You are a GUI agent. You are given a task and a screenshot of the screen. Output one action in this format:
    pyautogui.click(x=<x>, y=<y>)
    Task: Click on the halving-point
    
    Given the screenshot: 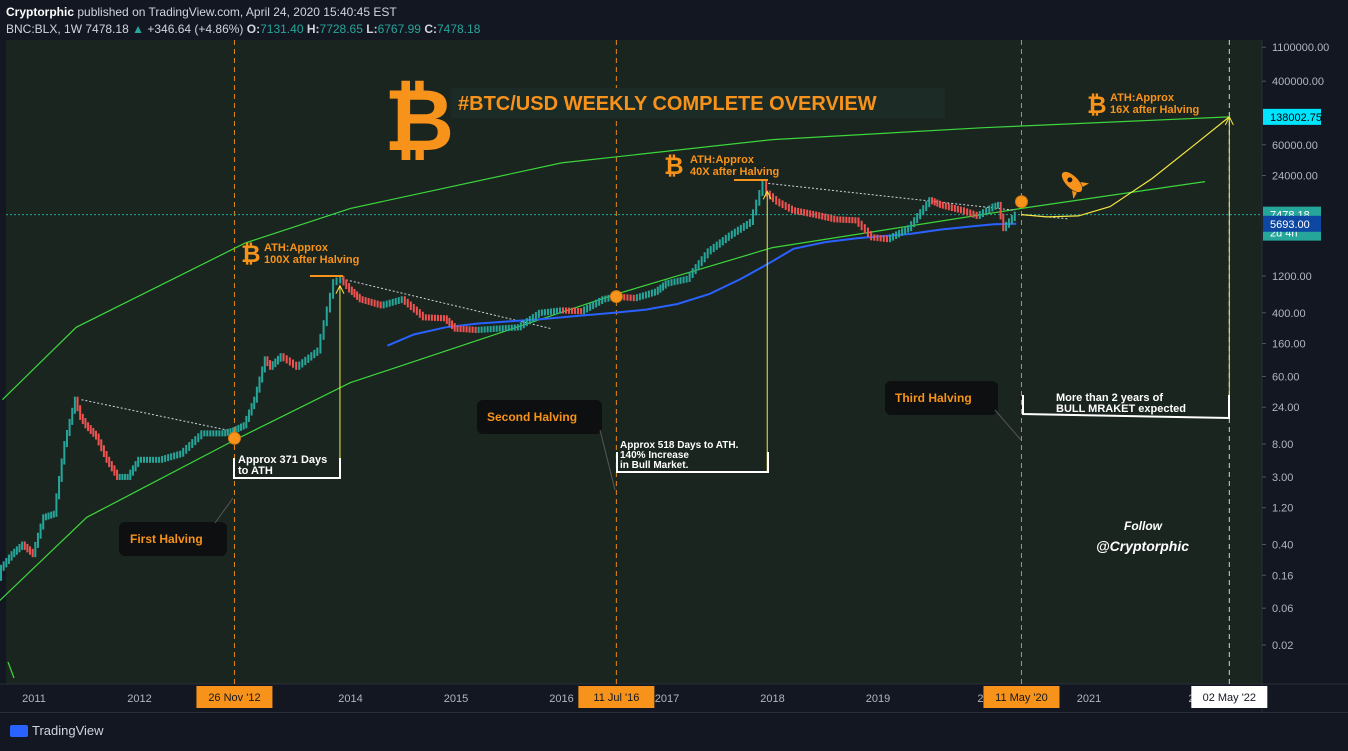 What is the action you would take?
    pyautogui.click(x=616, y=297)
    